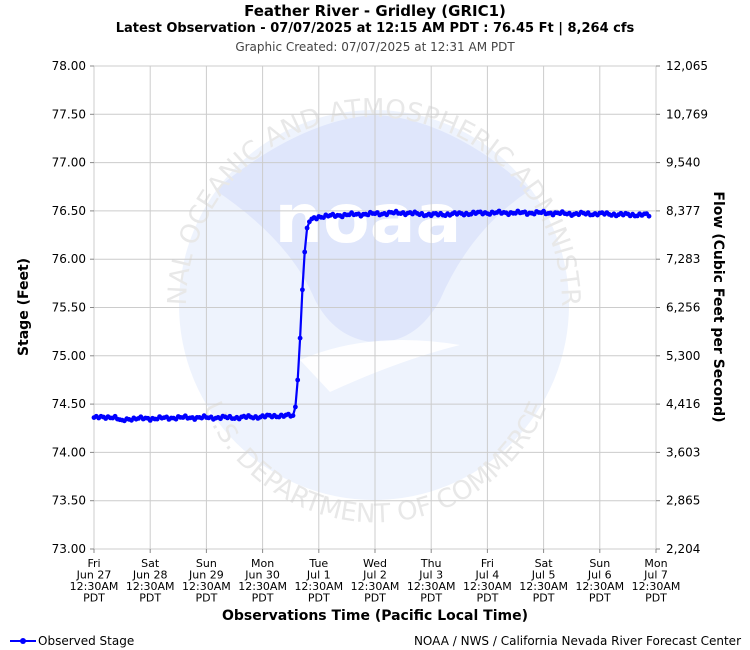  Describe the element at coordinates (69, 66) in the screenshot. I see `y-tick-label: 78.00` at that location.